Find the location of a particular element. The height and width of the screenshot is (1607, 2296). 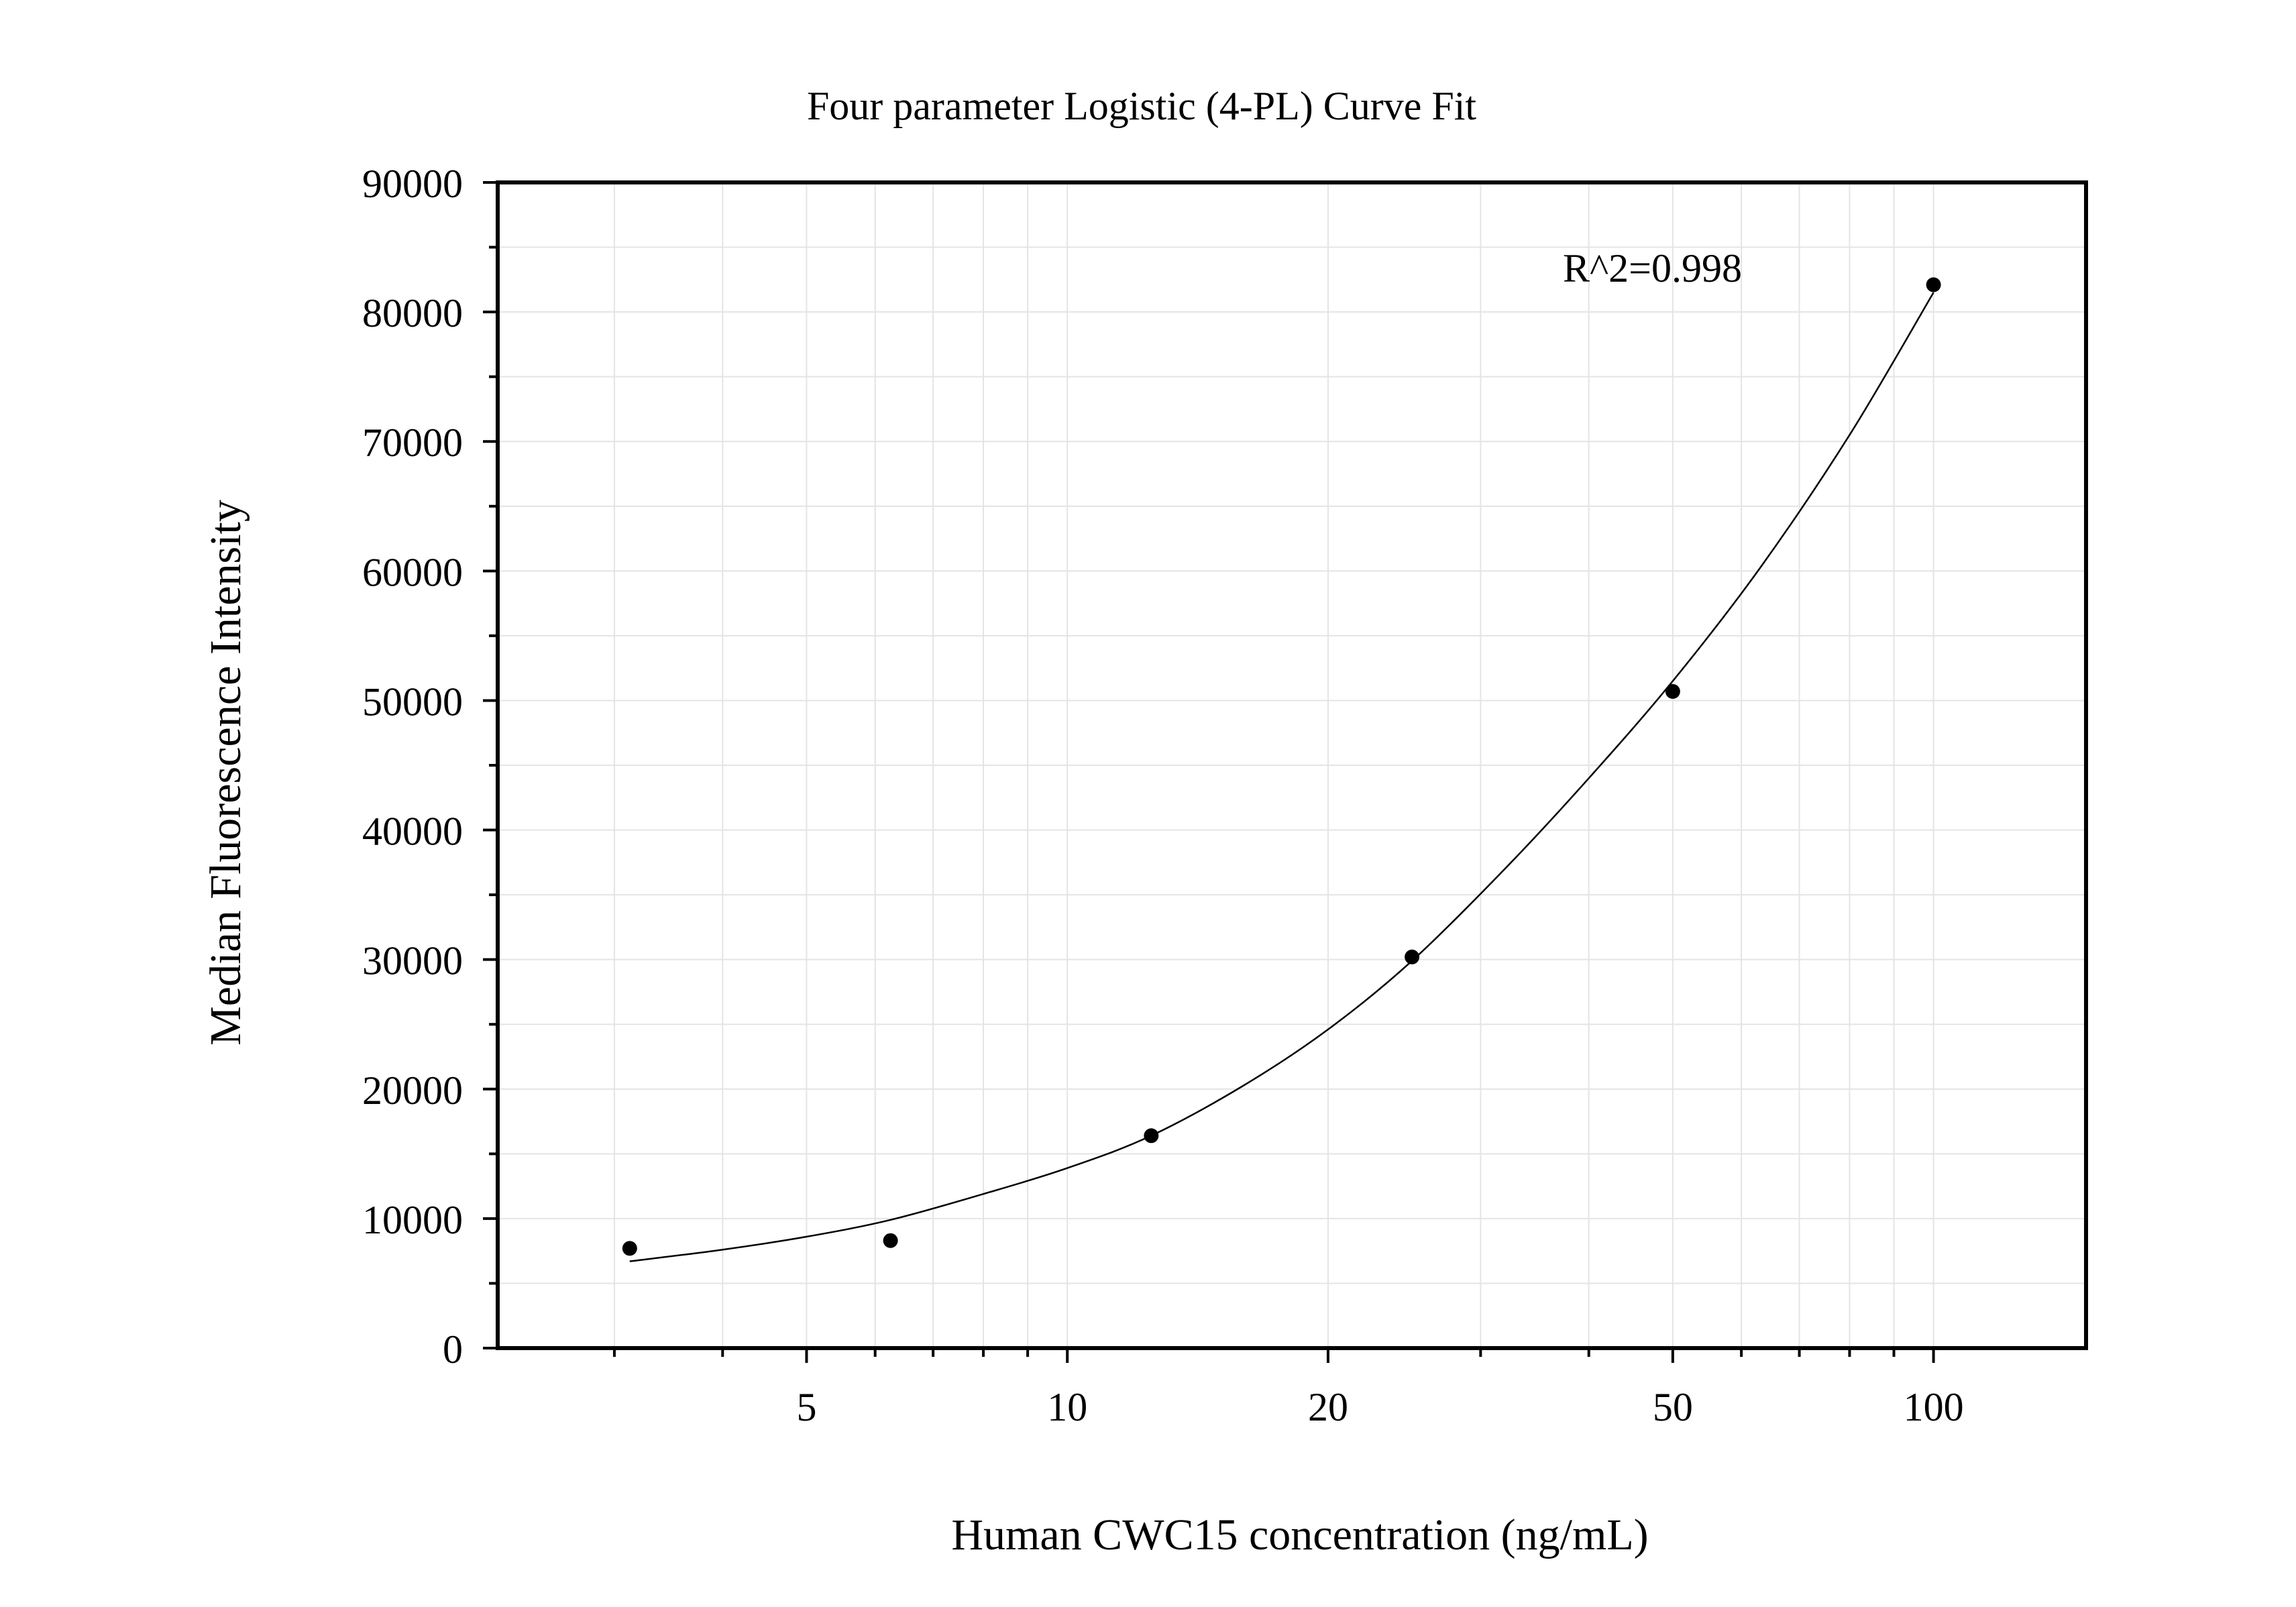

y-tick-label: 70000 is located at coordinates (413, 443).